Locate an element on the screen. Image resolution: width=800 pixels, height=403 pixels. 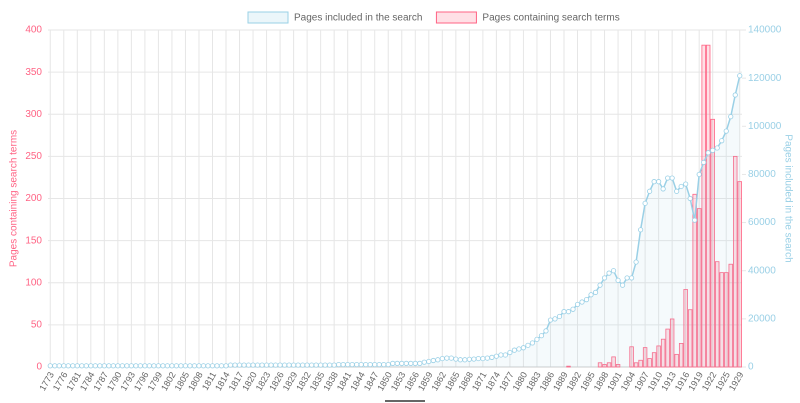
y2-tick-label: 80000 is located at coordinates (762, 174).